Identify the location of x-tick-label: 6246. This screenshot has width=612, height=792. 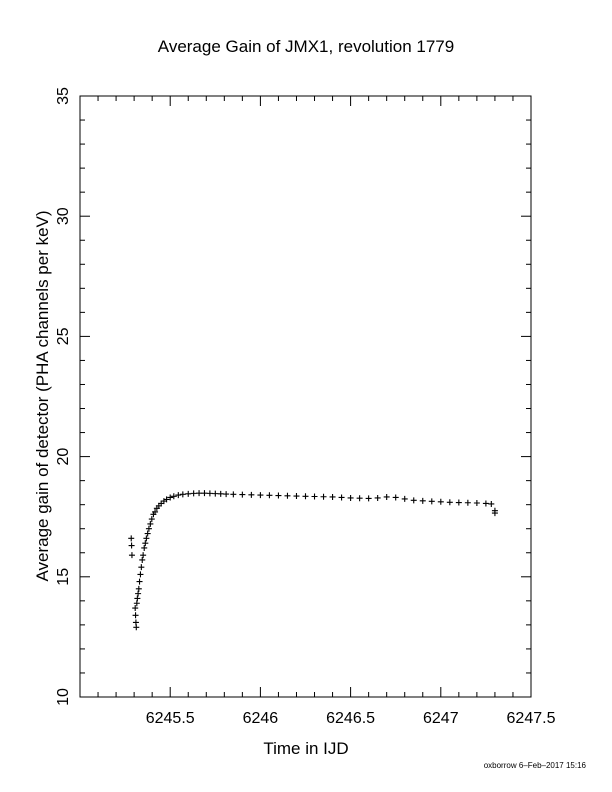
(261, 718).